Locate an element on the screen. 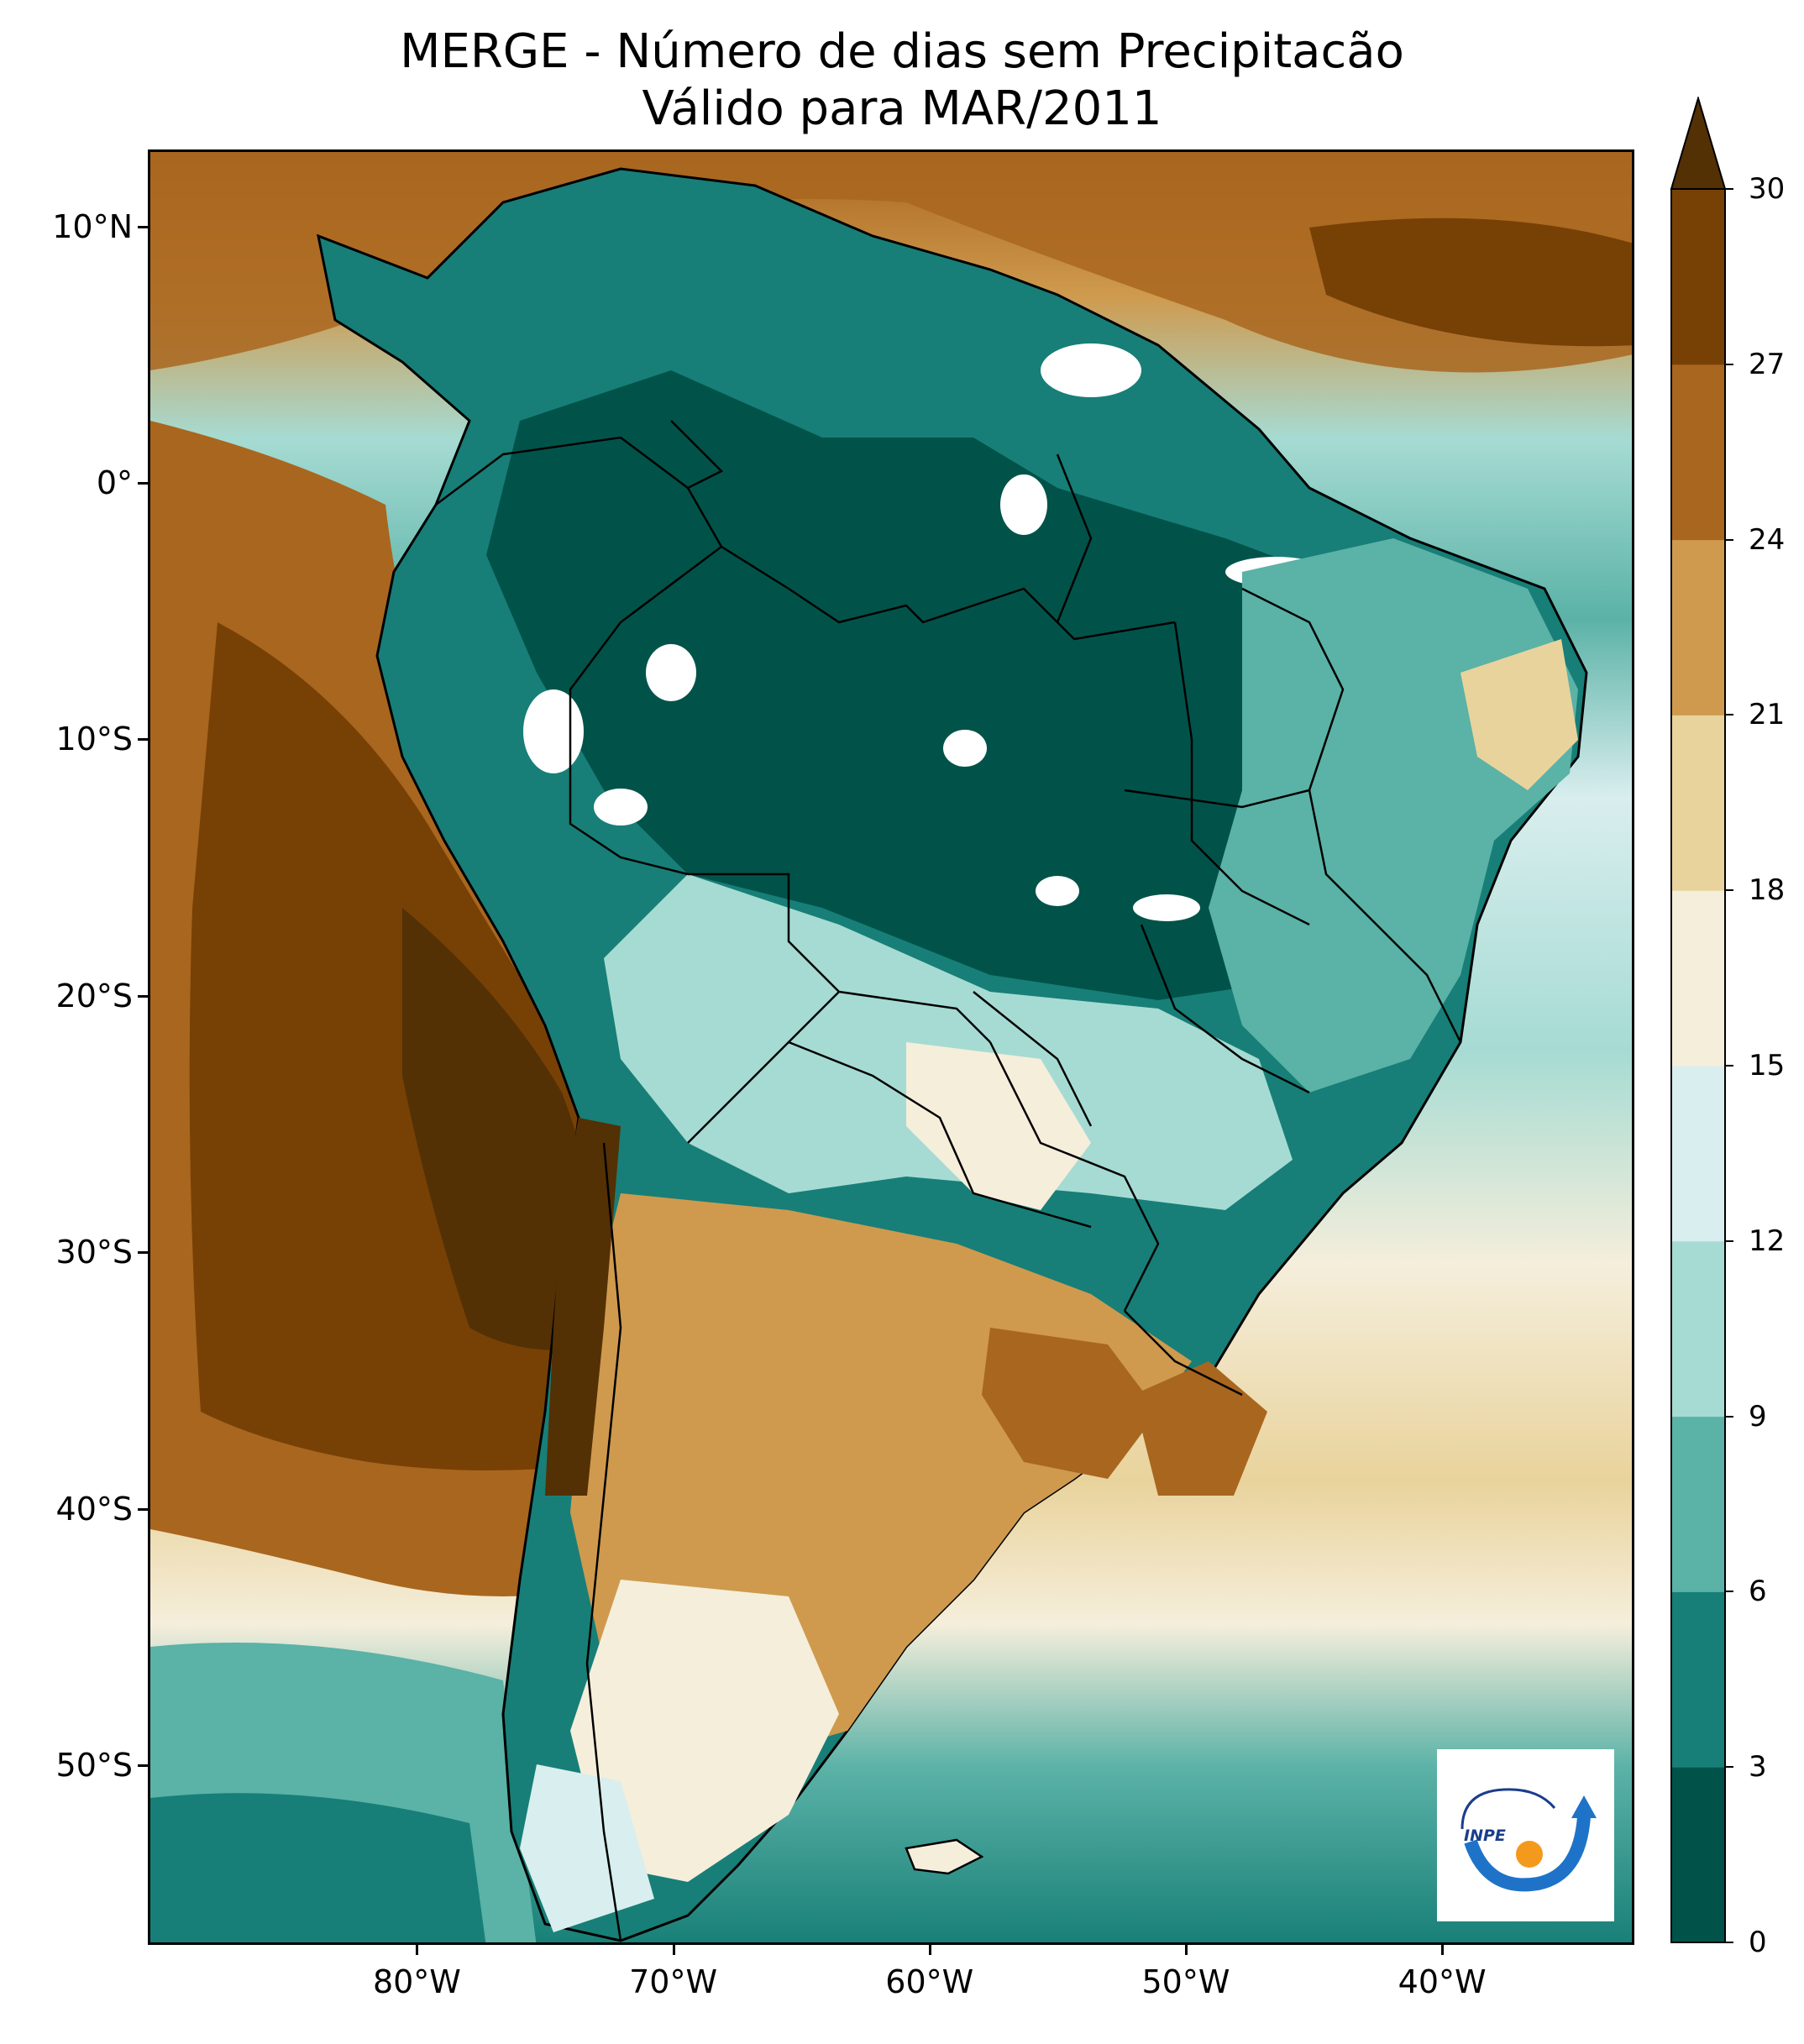  pacific-south-wet is located at coordinates (318, 1867).